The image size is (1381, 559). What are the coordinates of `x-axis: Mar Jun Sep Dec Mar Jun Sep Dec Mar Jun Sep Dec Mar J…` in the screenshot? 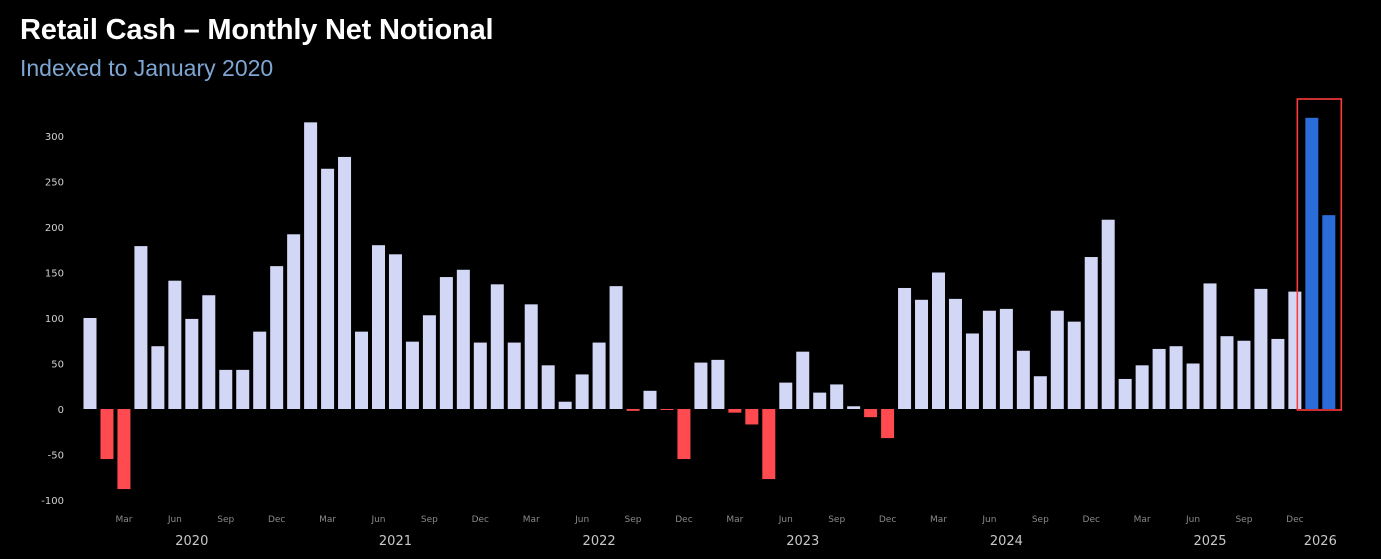 It's located at (725, 532).